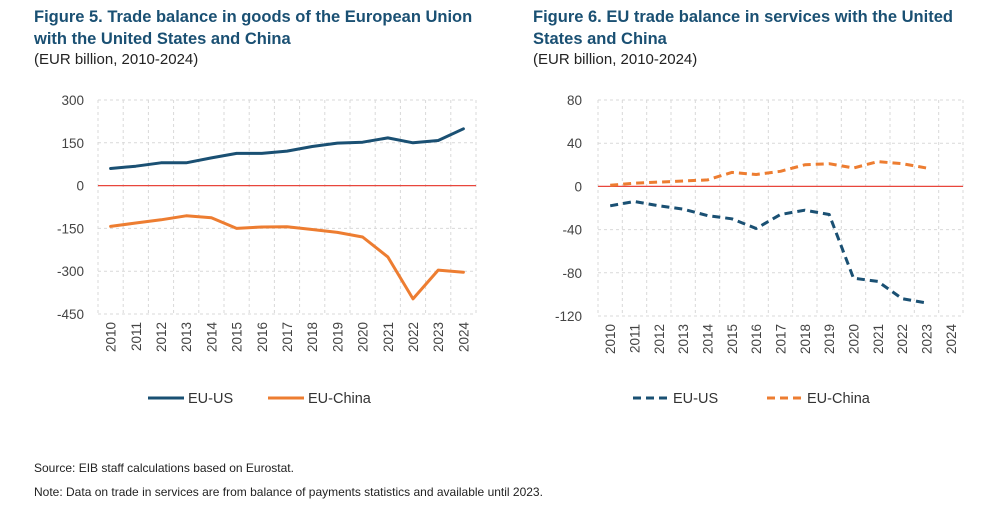 The width and height of the screenshot is (1000, 508). What do you see at coordinates (287, 337) in the screenshot?
I see `chart0-x-tick-label: 2017` at bounding box center [287, 337].